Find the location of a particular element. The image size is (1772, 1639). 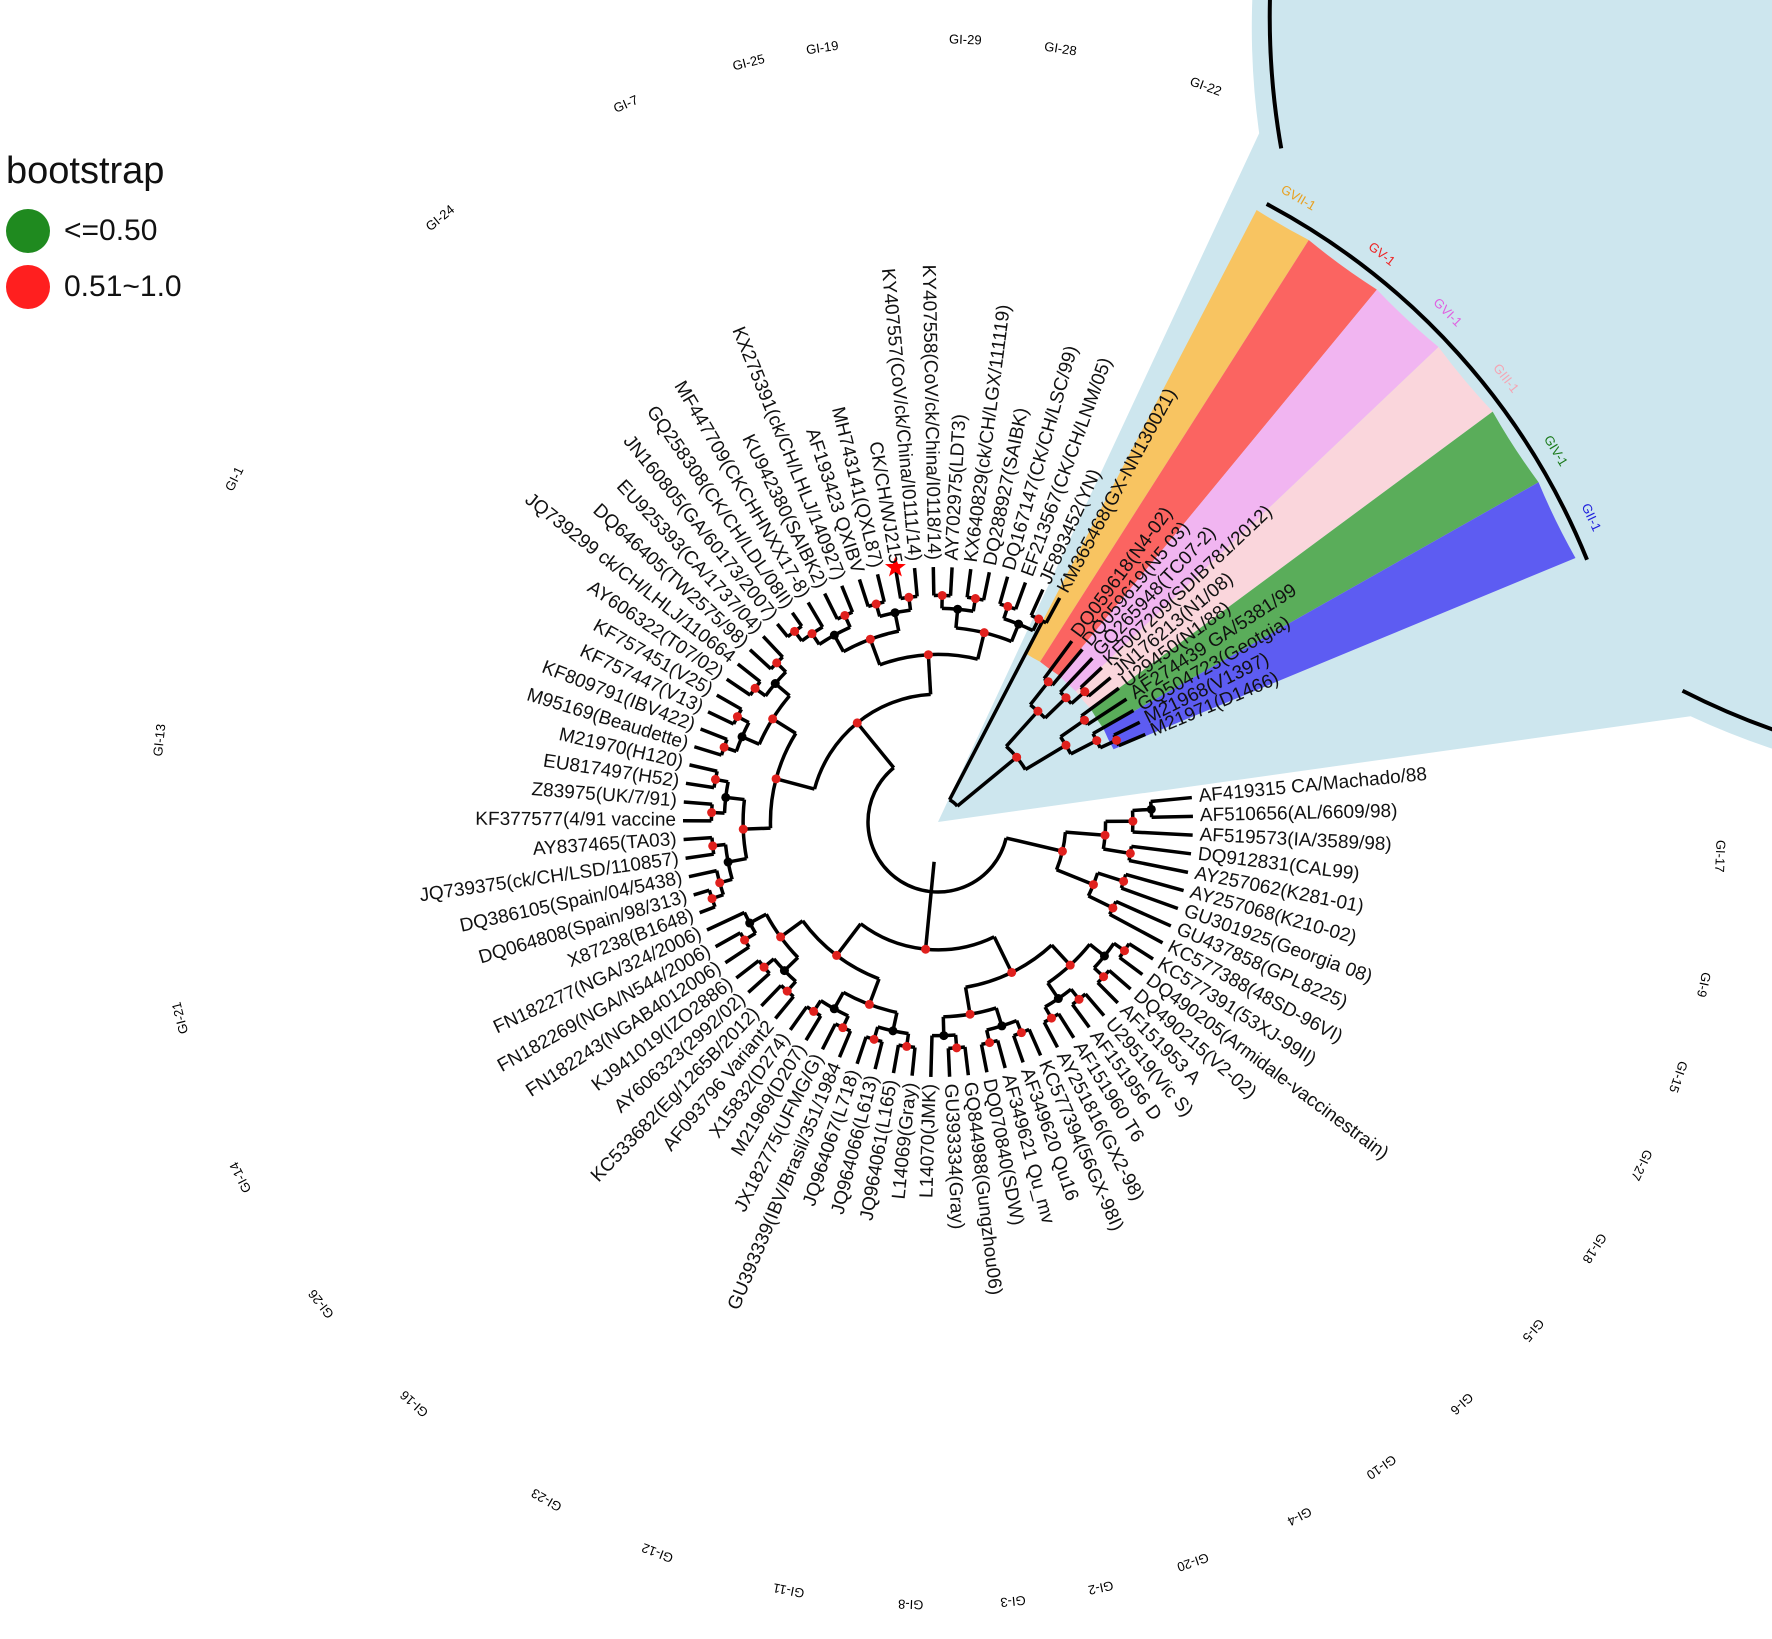

genotype-label: GI-25 is located at coordinates (748, 62).